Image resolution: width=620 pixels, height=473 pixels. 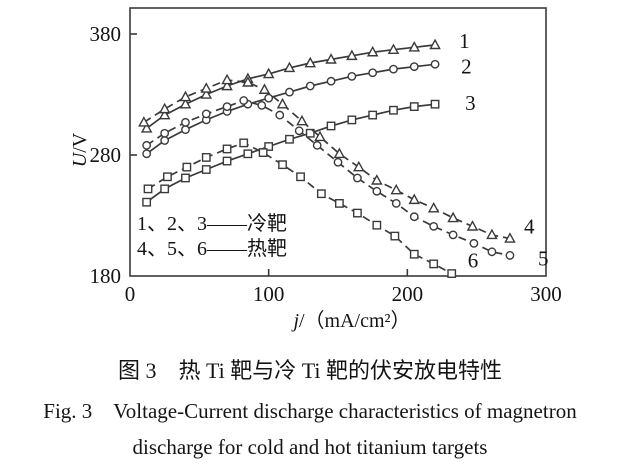 What do you see at coordinates (80, 149) in the screenshot?
I see `y-axis-label: U/V` at bounding box center [80, 149].